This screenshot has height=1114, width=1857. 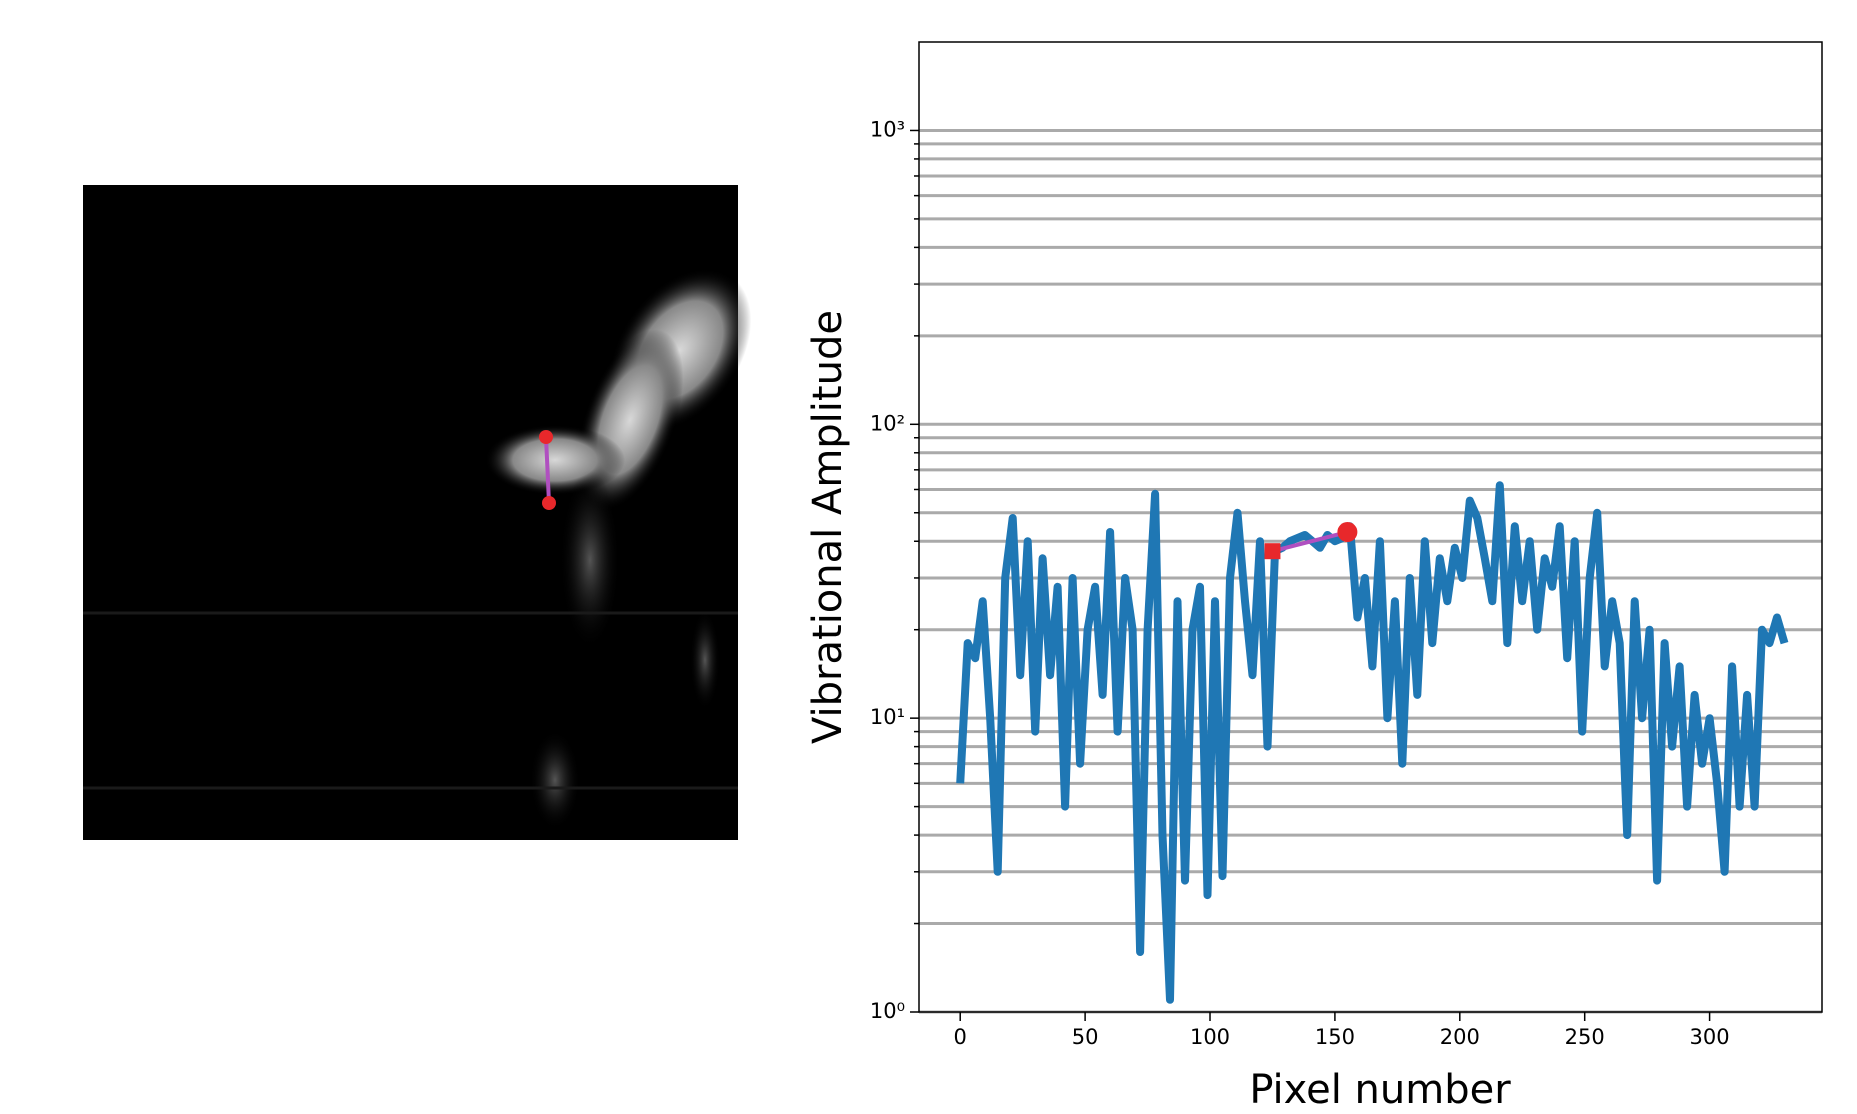 I want to click on x-tick-label: 0, so click(x=960, y=1037).